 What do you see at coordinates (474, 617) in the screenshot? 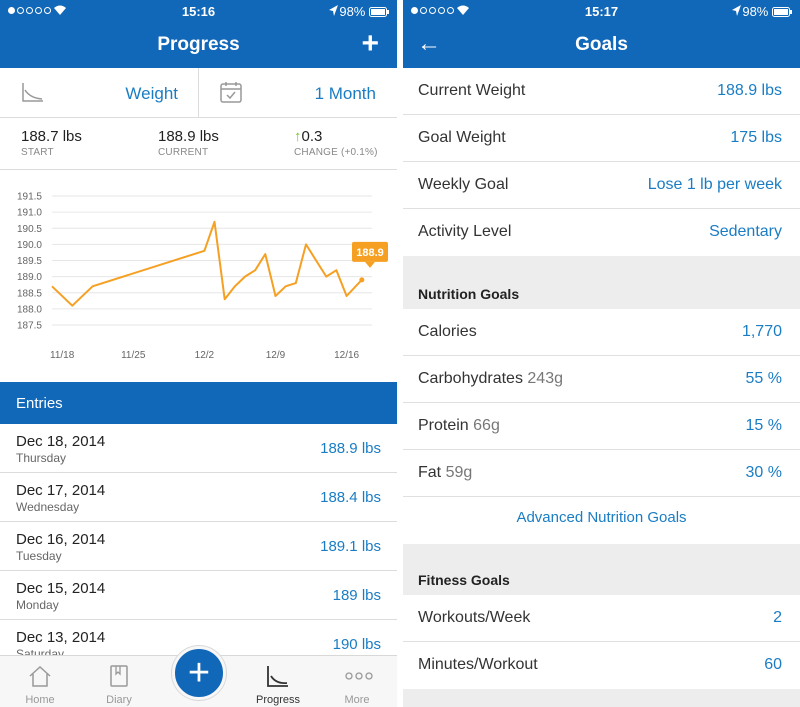
I see `fitness-label: Workouts/Week` at bounding box center [474, 617].